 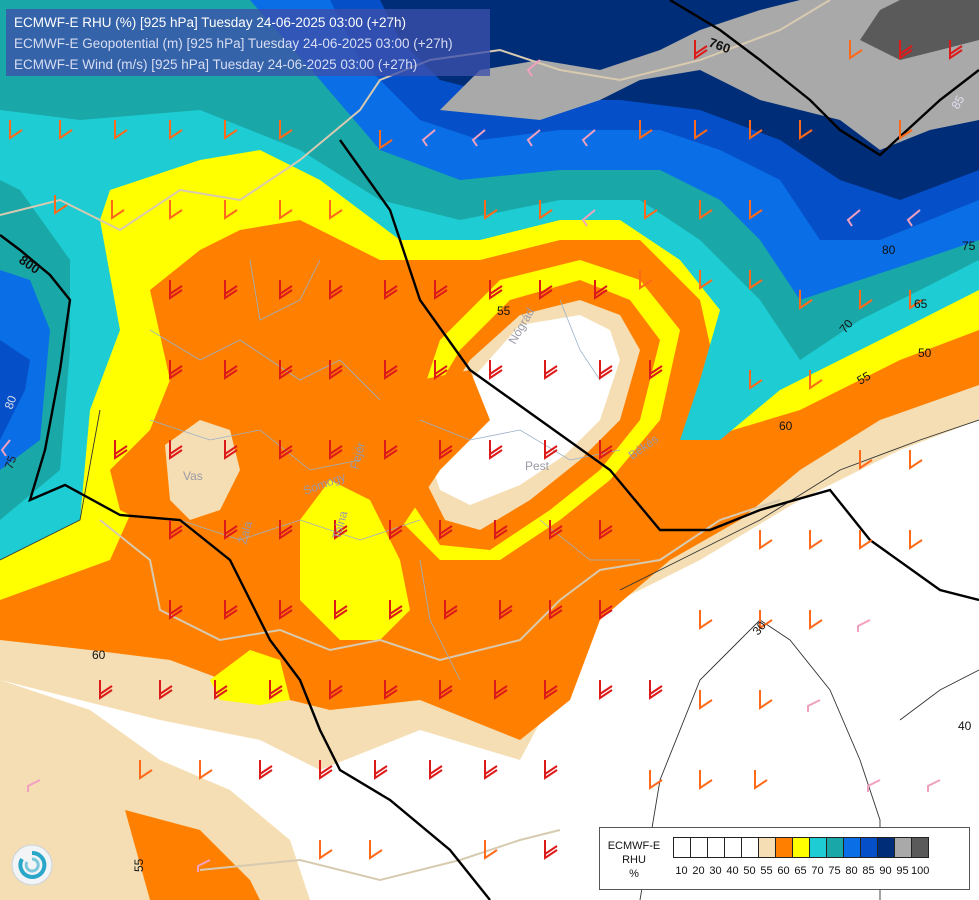 What do you see at coordinates (766, 871) in the screenshot?
I see `legend-tick: 55` at bounding box center [766, 871].